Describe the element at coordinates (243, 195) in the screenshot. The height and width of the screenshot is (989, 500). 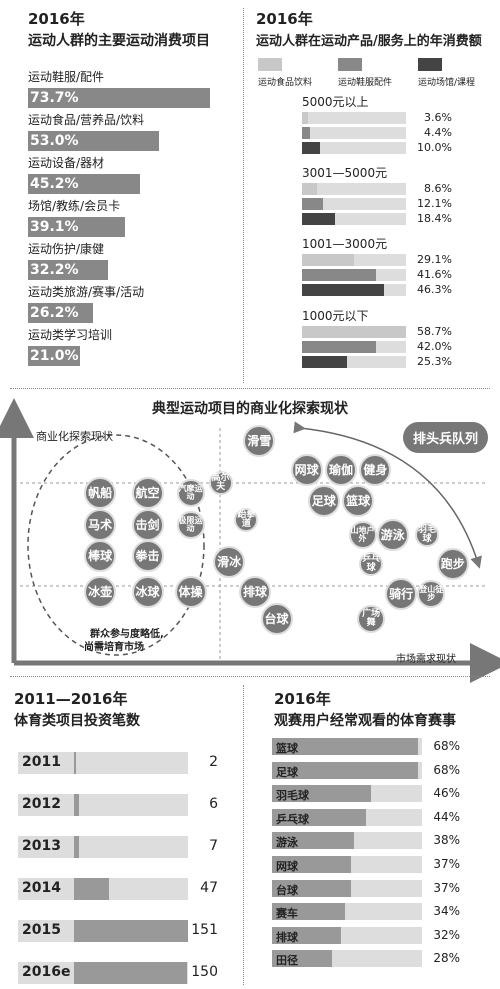
I see `top-vertical-separator` at that location.